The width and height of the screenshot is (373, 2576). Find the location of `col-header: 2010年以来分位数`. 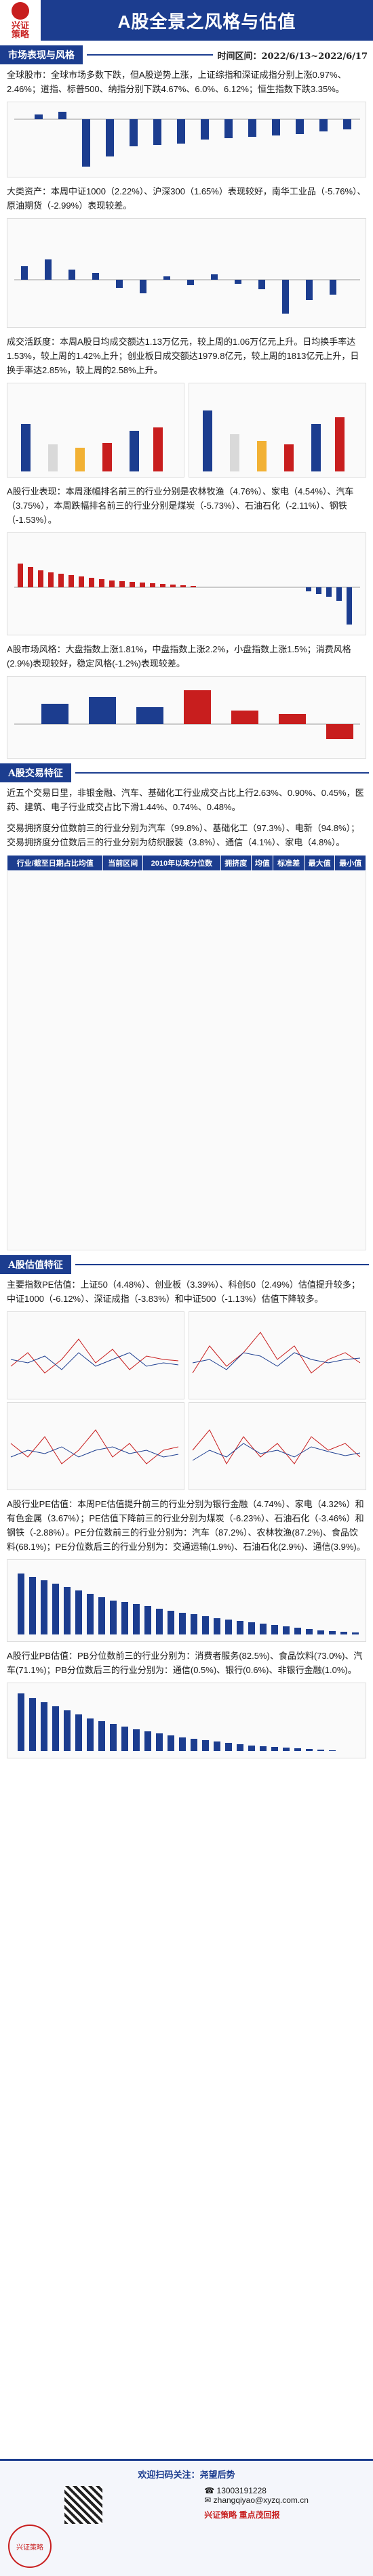

col-header: 2010年以来分位数 is located at coordinates (181, 863).